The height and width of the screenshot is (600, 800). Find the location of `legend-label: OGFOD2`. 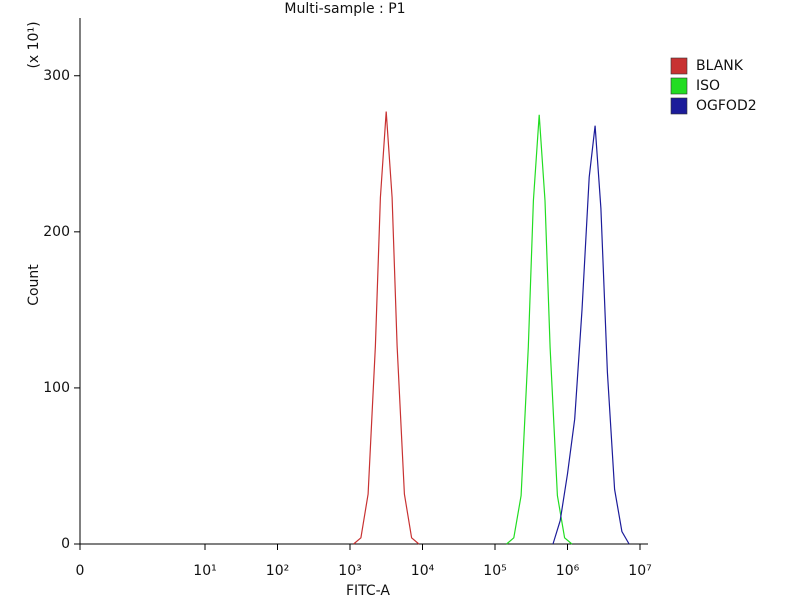

legend-label: OGFOD2 is located at coordinates (726, 106).